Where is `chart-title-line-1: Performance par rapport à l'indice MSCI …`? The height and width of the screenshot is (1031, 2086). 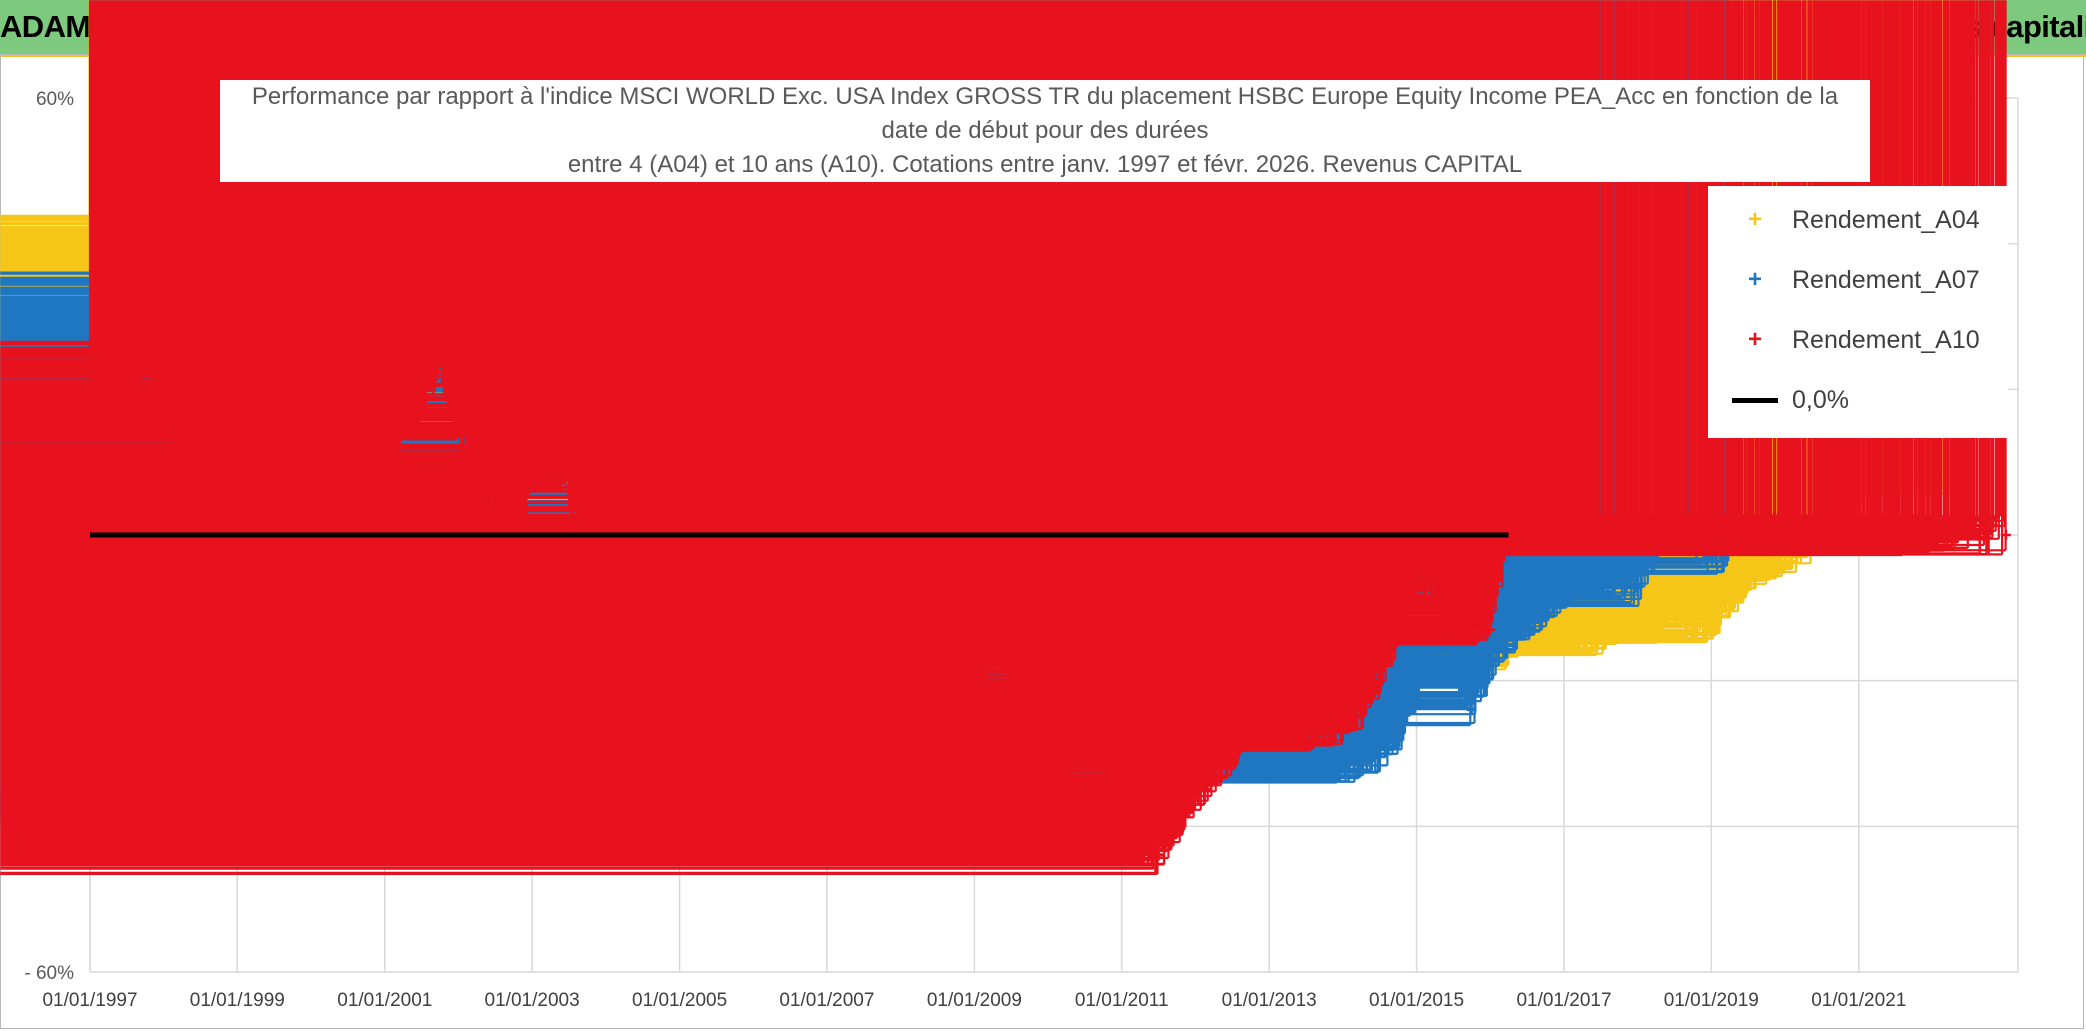
chart-title-line-1: Performance par rapport à l'indice MSCI … is located at coordinates (1045, 96).